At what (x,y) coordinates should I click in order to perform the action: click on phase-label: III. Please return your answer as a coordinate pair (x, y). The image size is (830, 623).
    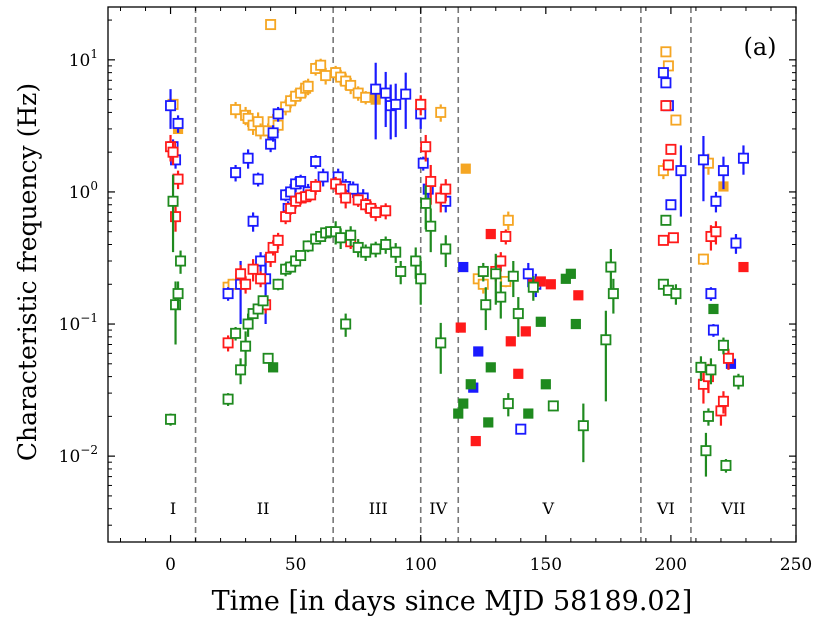
    Looking at the image, I should click on (378, 508).